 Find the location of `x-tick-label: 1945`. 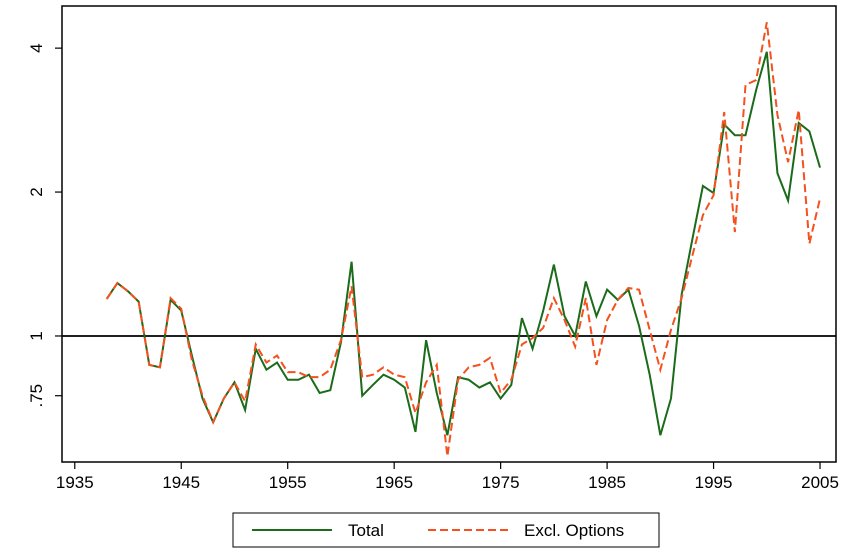

x-tick-label: 1945 is located at coordinates (181, 482).